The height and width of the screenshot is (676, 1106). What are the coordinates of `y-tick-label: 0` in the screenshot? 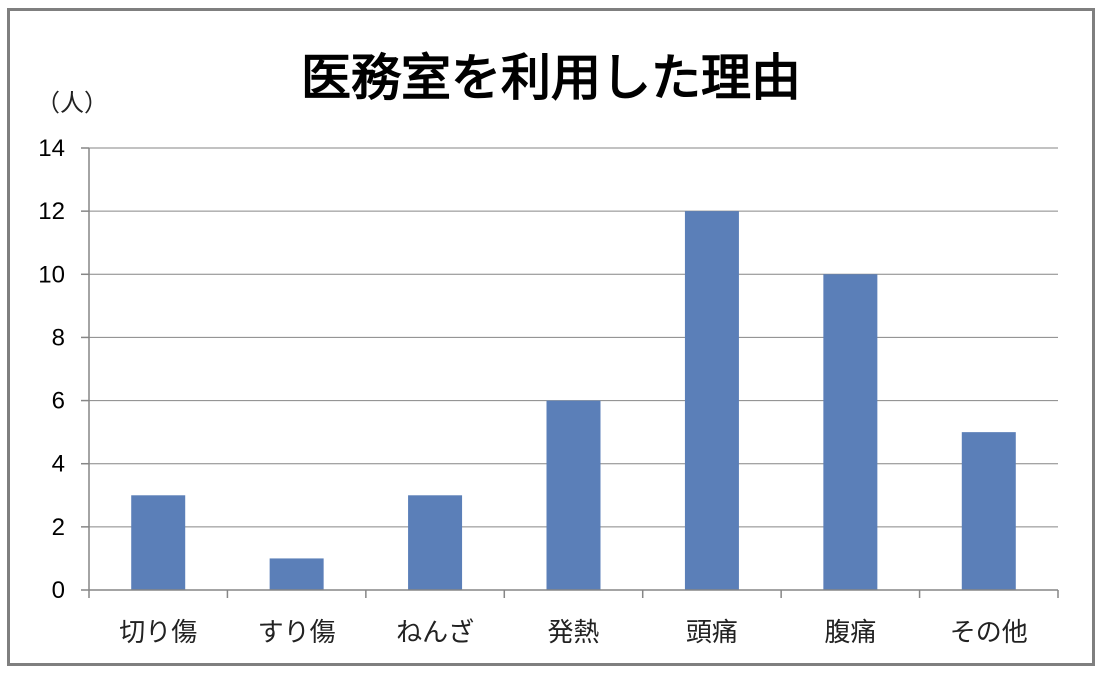 It's located at (58, 590).